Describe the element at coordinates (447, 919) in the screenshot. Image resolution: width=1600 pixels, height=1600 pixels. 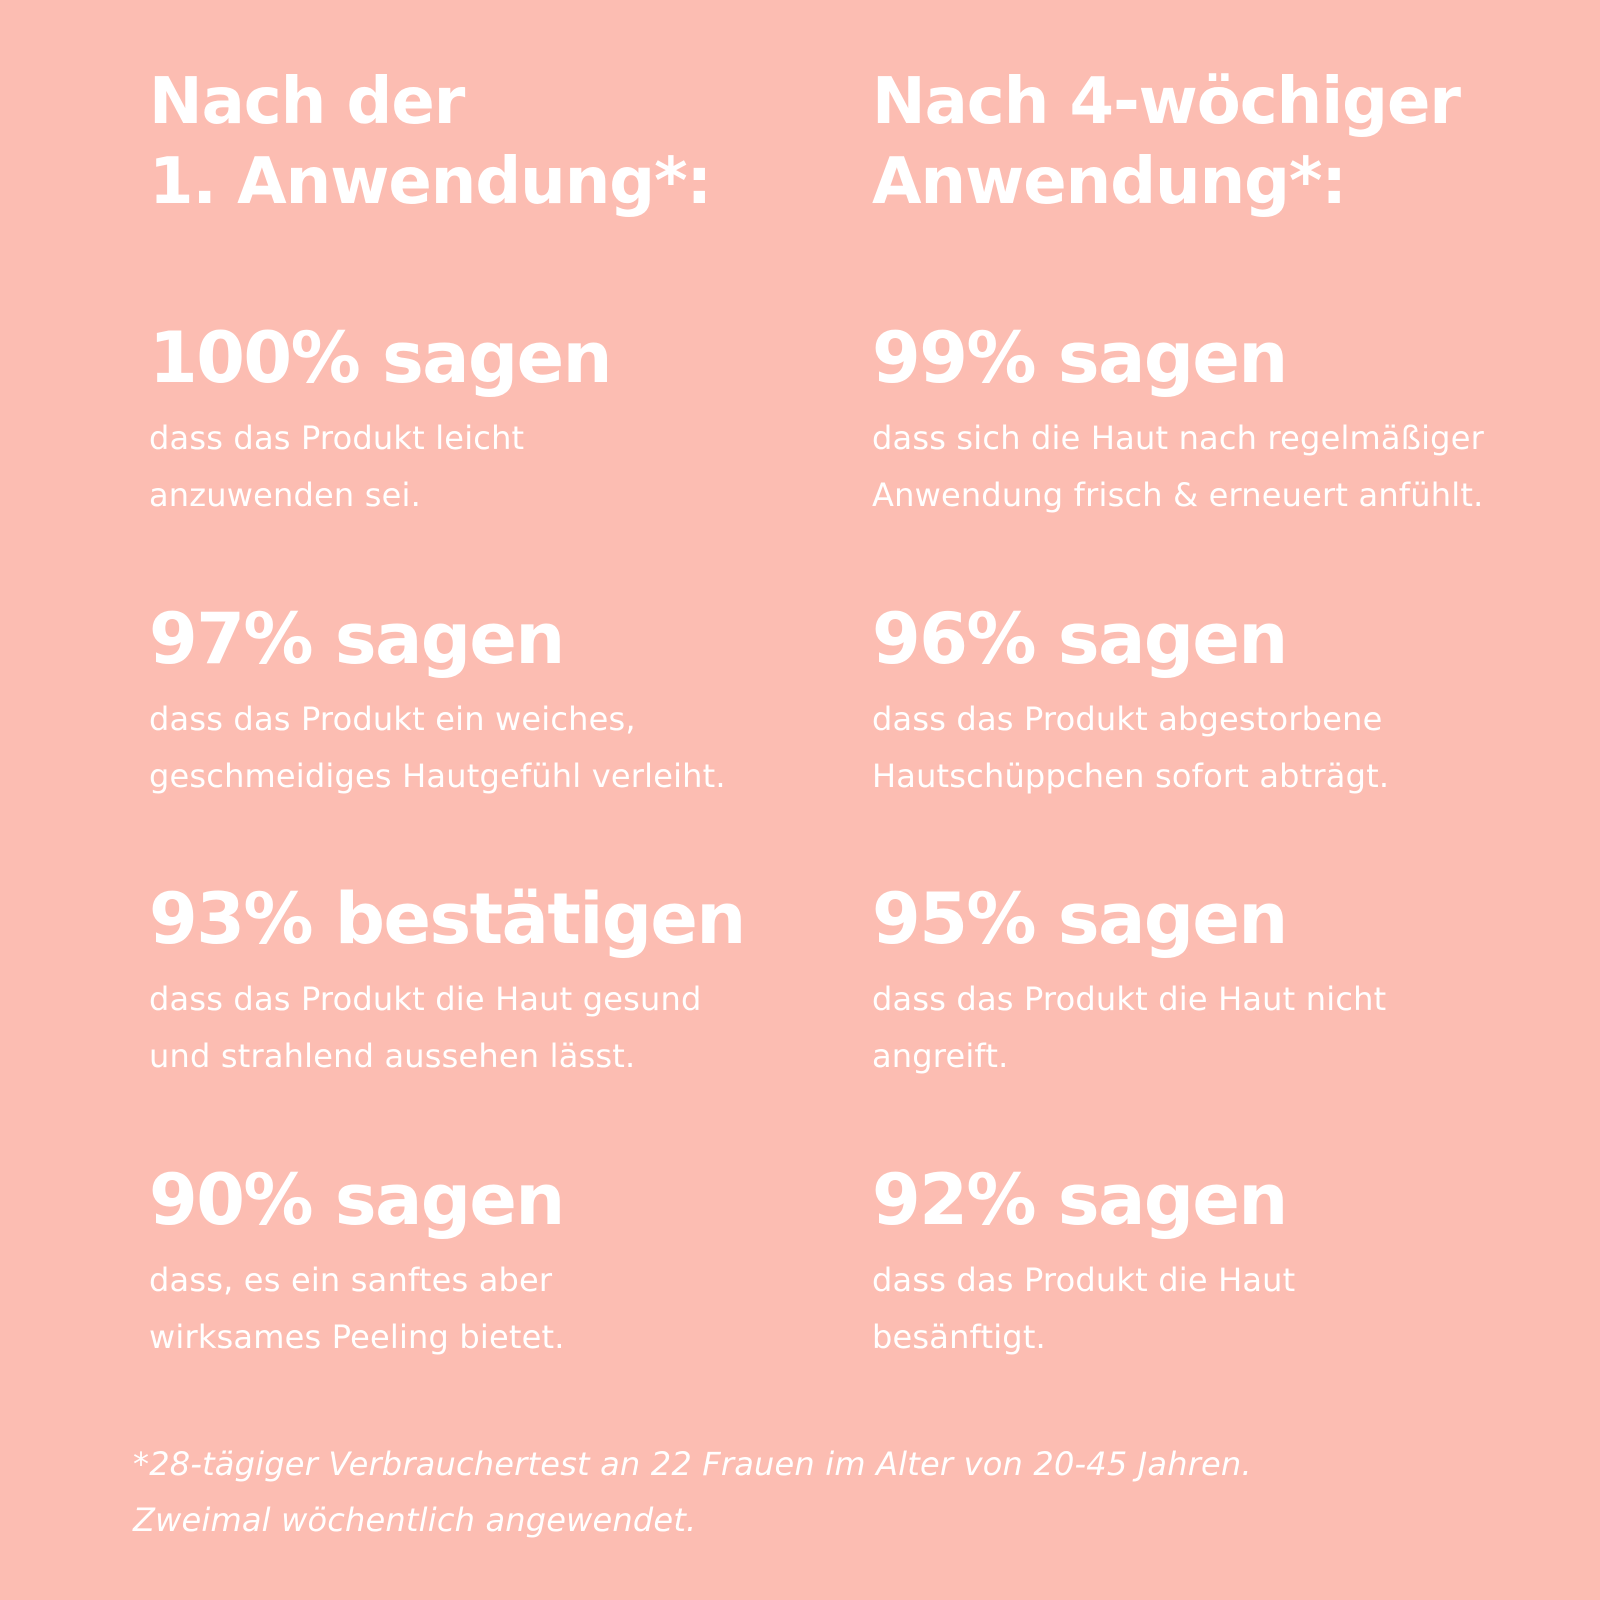
I see `stat-headline: 93% bestätigen` at that location.